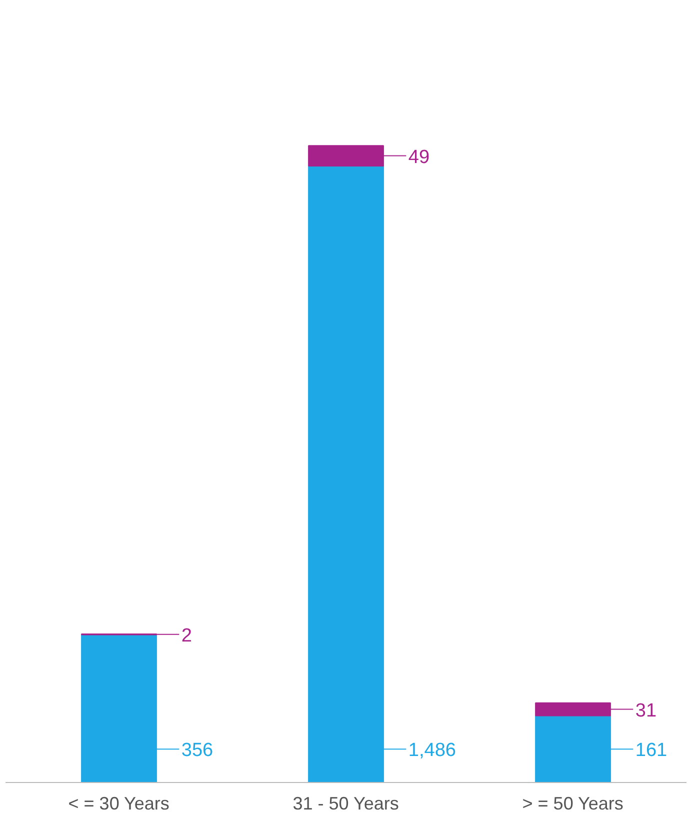 This screenshot has width=691, height=816. Describe the element at coordinates (651, 751) in the screenshot. I see `data-label: 161` at that location.